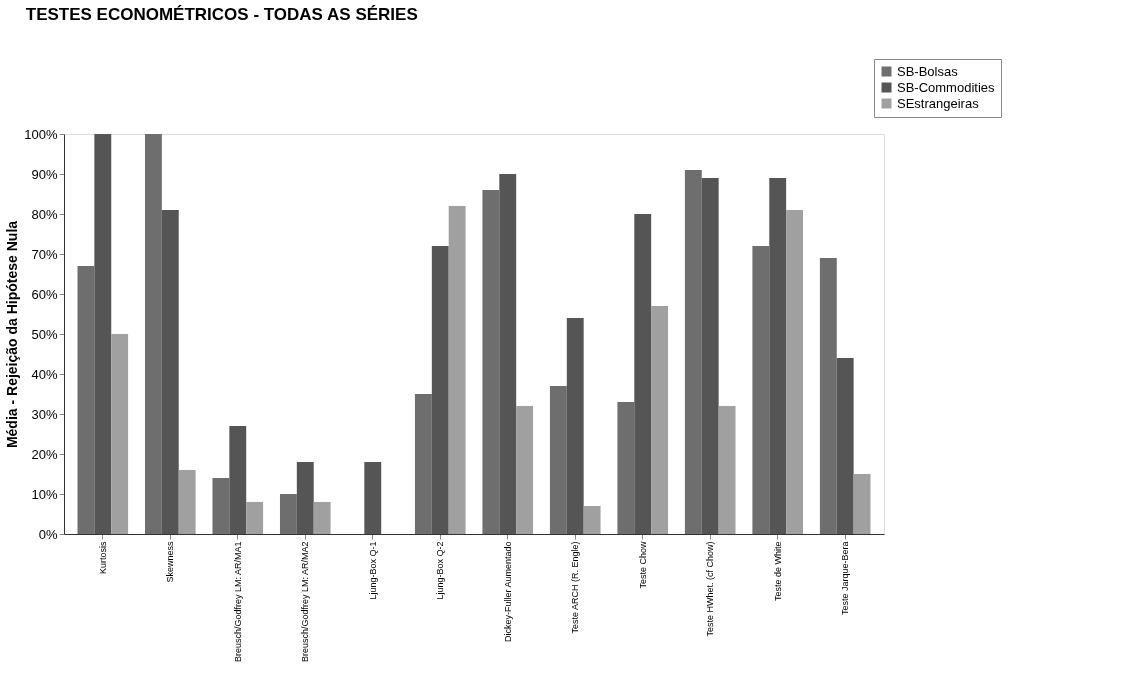  I want to click on x-tick-label: Kurtosis, so click(102, 558).